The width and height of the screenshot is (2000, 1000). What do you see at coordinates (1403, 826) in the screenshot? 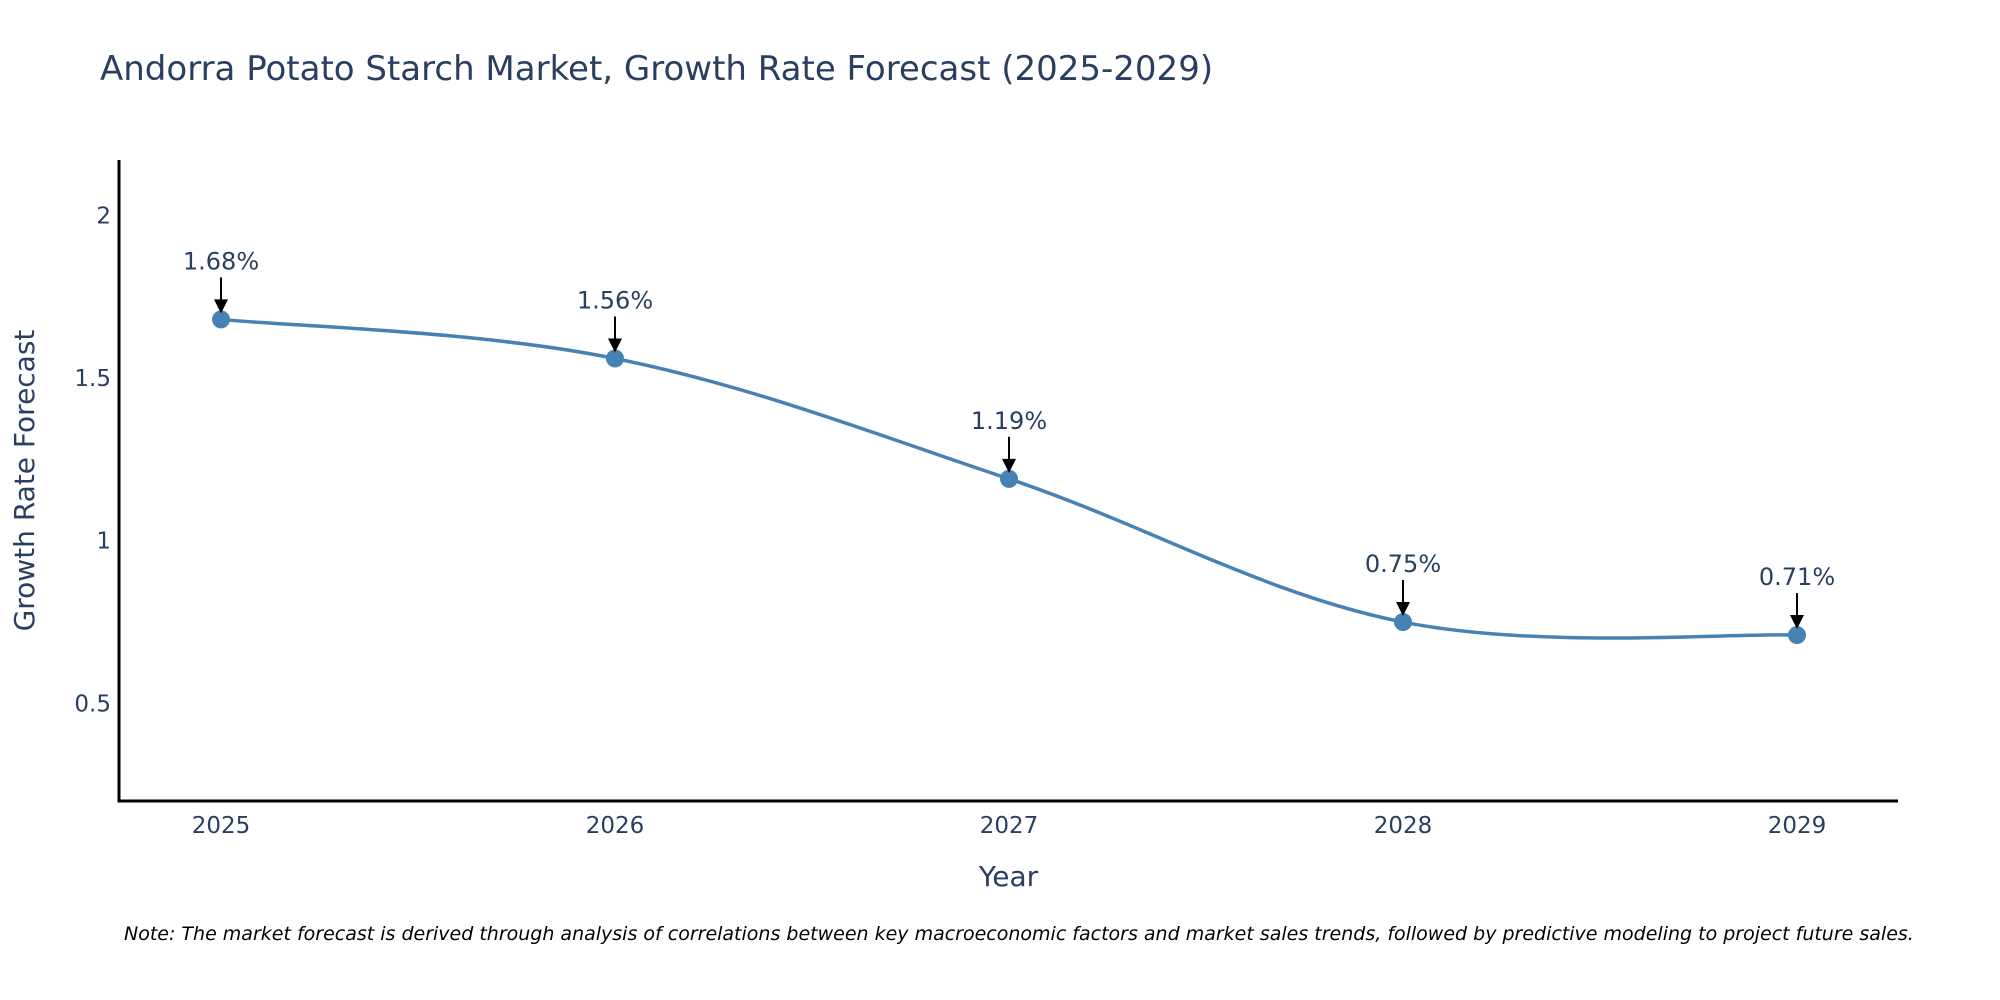
I see `x-tick-label: 2028` at bounding box center [1403, 826].